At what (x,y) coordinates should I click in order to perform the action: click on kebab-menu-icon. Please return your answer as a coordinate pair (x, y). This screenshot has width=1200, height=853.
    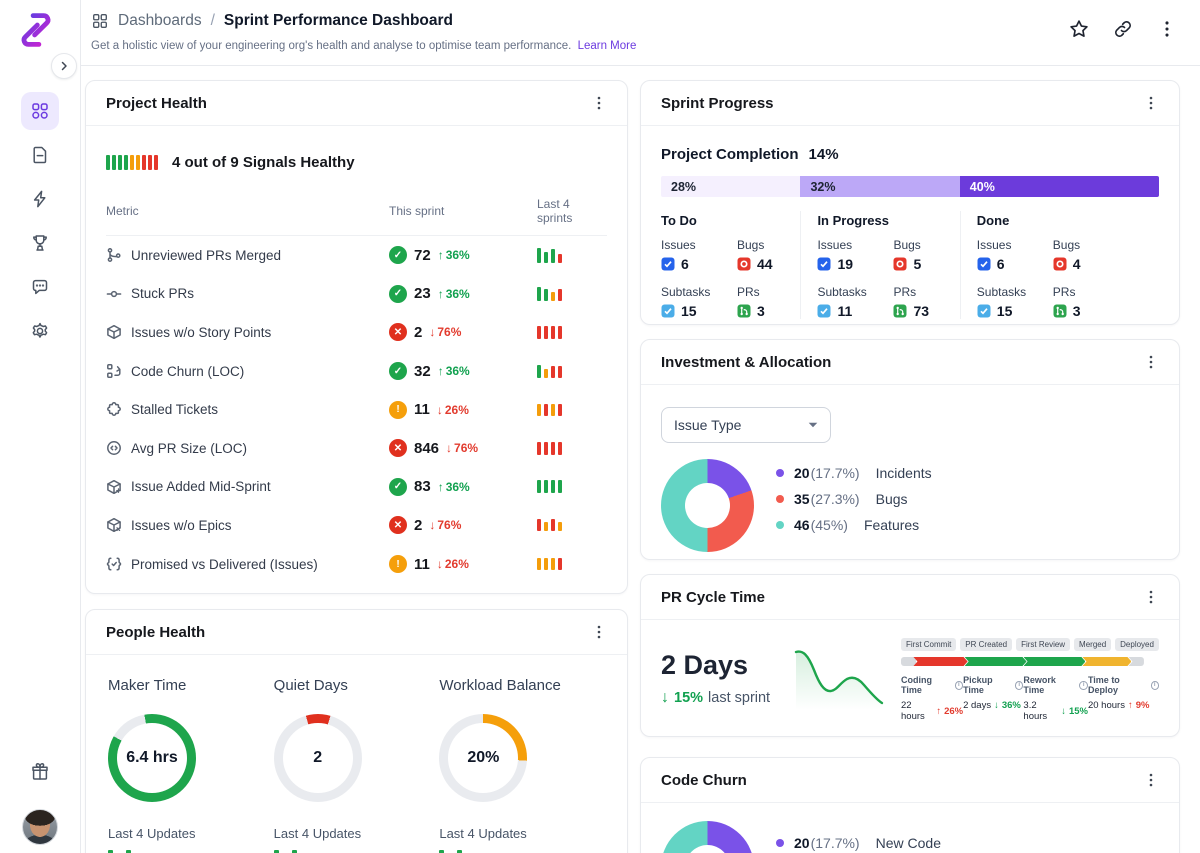
    Looking at the image, I should click on (1167, 29).